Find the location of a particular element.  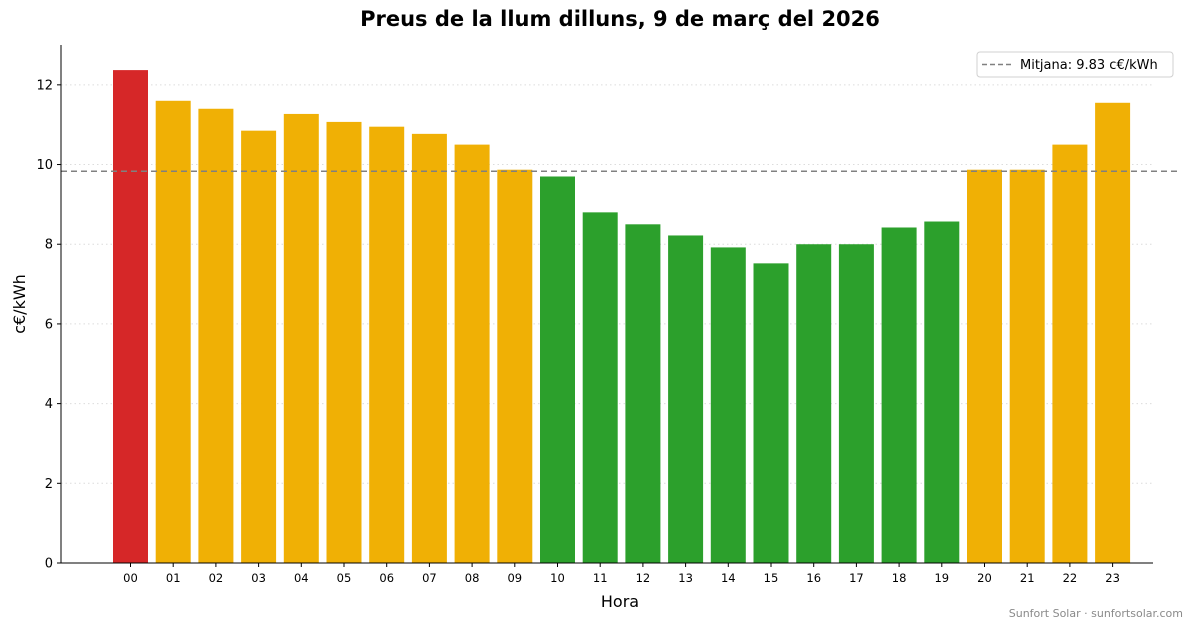

x-tick-label: 17 is located at coordinates (856, 578).